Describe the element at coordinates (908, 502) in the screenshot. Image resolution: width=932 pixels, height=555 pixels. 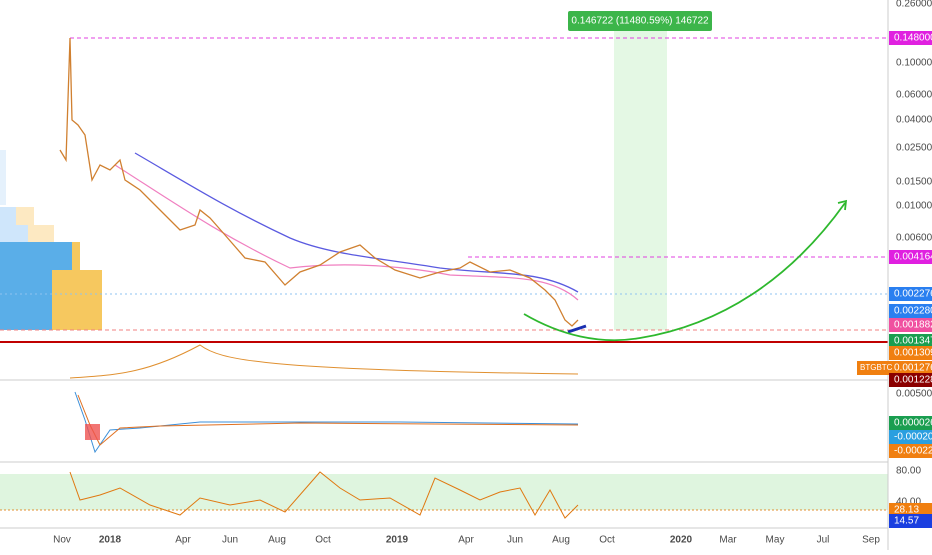
I see `axis-label: 40.00` at that location.